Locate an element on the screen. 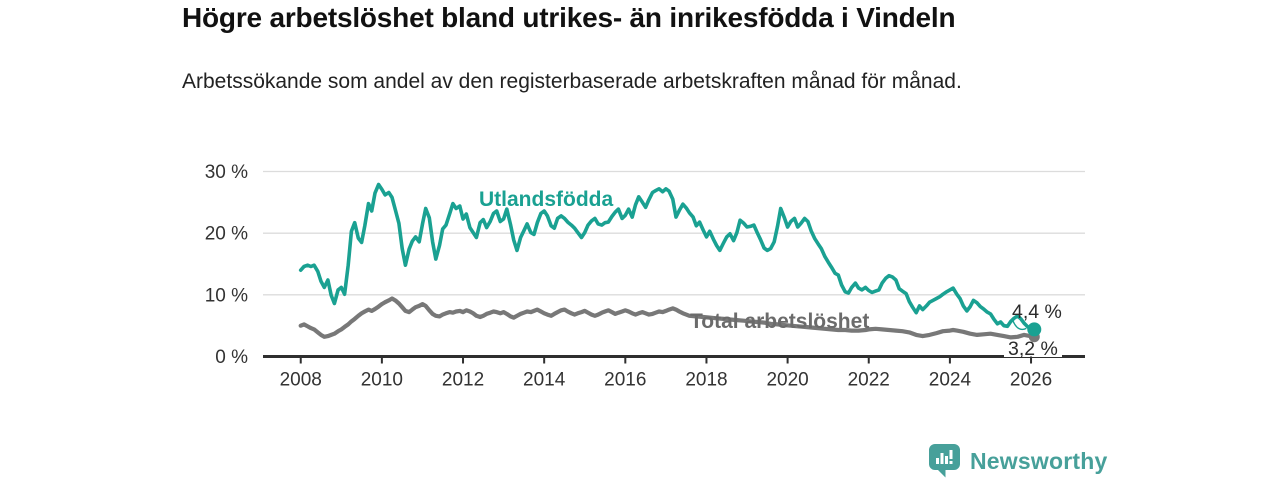 This screenshot has height=480, width=1280. y-tick-label: 30 % is located at coordinates (226, 172).